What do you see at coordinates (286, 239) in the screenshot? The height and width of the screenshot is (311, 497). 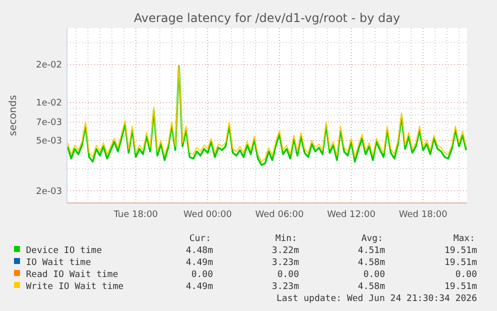 I see `text: Min:` at bounding box center [286, 239].